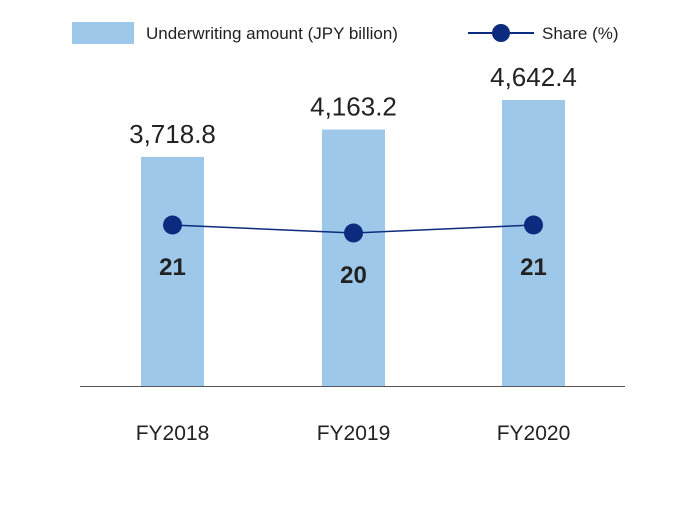  Describe the element at coordinates (172, 134) in the screenshot. I see `bar-value-label: 3,718.8` at that location.